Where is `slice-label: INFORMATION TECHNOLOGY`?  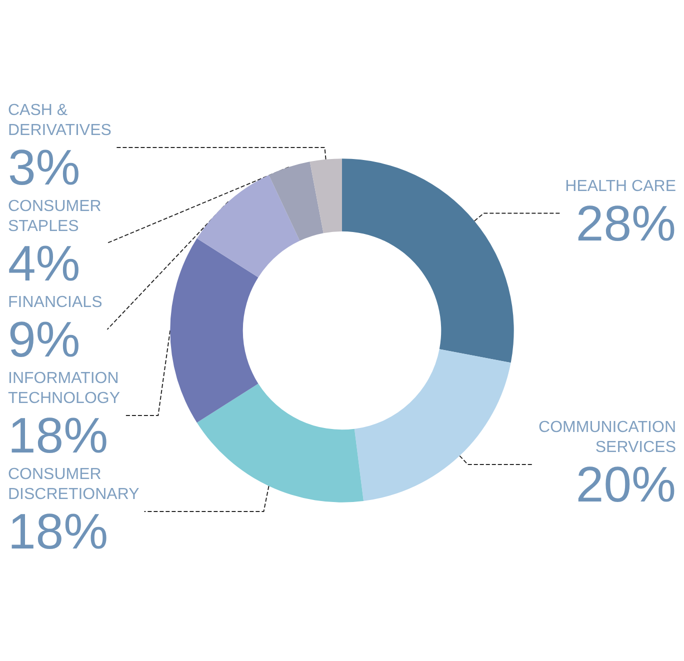 slice-label: INFORMATION TECHNOLOGY is located at coordinates (64, 388).